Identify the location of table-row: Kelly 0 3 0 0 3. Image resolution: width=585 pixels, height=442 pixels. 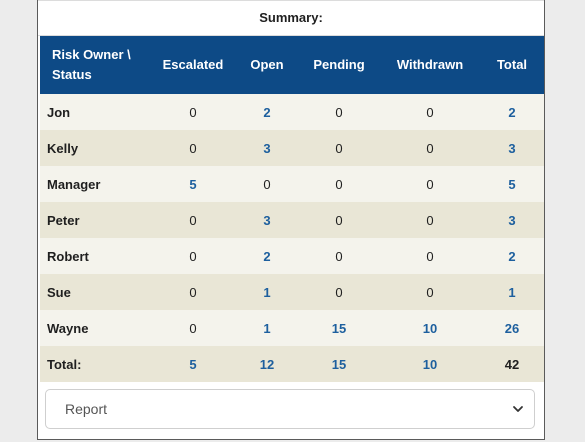
(292, 148).